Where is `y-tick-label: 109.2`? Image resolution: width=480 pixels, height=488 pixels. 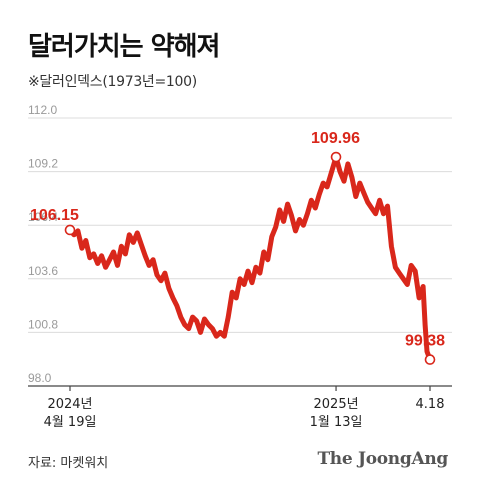 y-tick-label: 109.2 is located at coordinates (43, 164).